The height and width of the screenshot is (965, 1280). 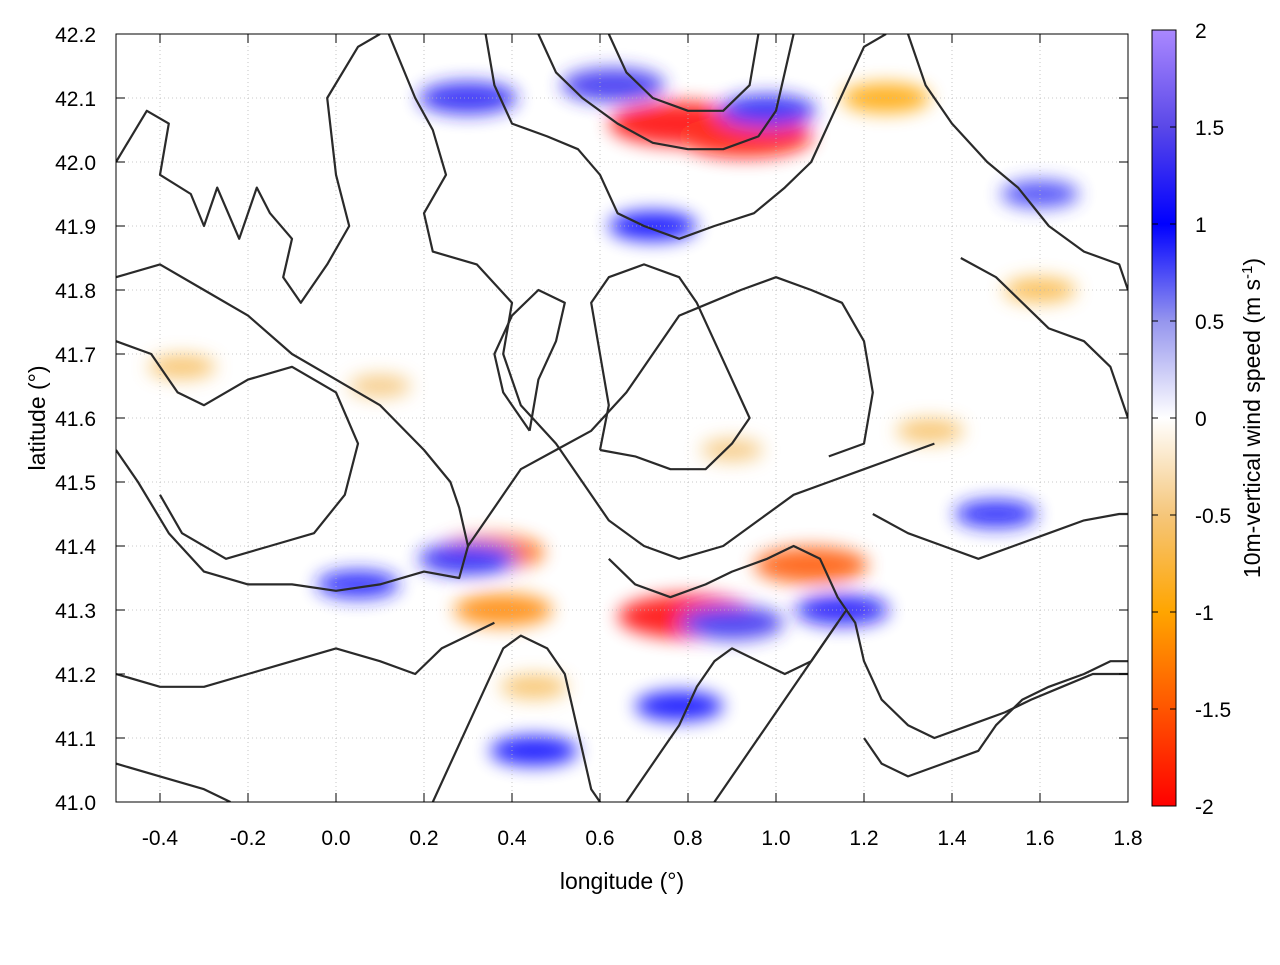 What do you see at coordinates (75, 803) in the screenshot?
I see `y-tick-label: 41.0` at bounding box center [75, 803].